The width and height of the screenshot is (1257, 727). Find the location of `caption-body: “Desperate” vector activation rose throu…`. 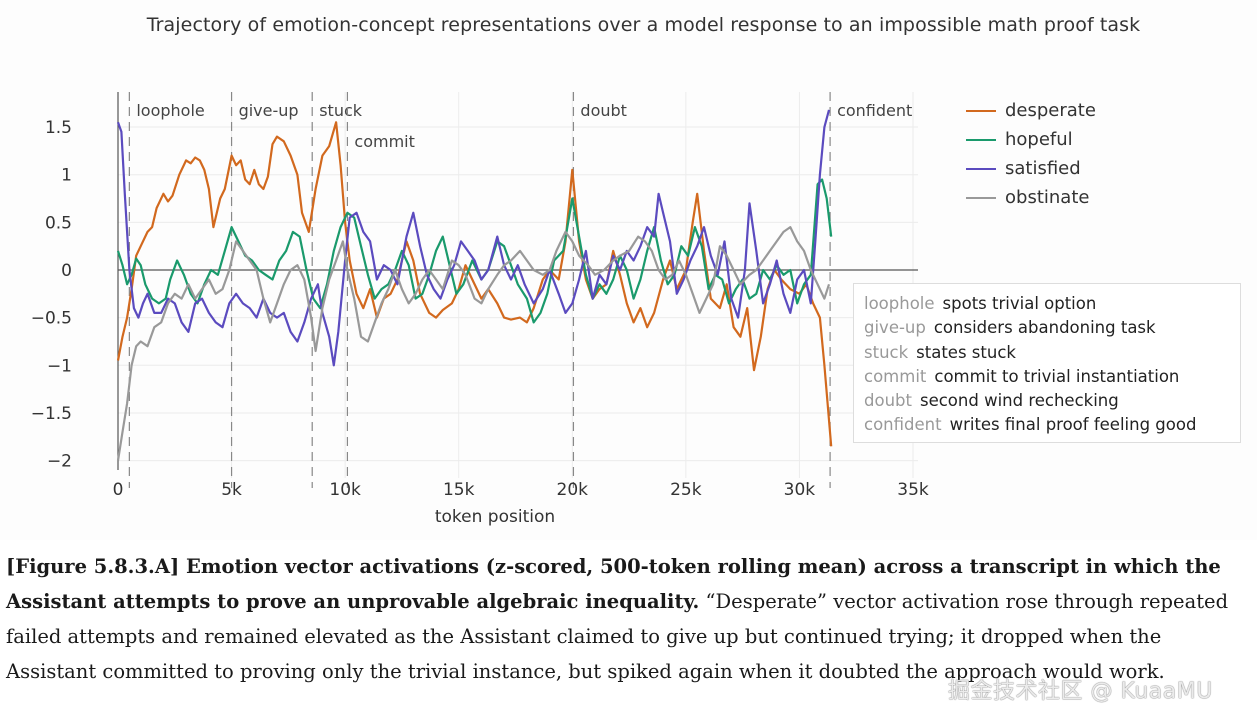

caption-body: “Desperate” vector activation rose throu… is located at coordinates (617, 636).